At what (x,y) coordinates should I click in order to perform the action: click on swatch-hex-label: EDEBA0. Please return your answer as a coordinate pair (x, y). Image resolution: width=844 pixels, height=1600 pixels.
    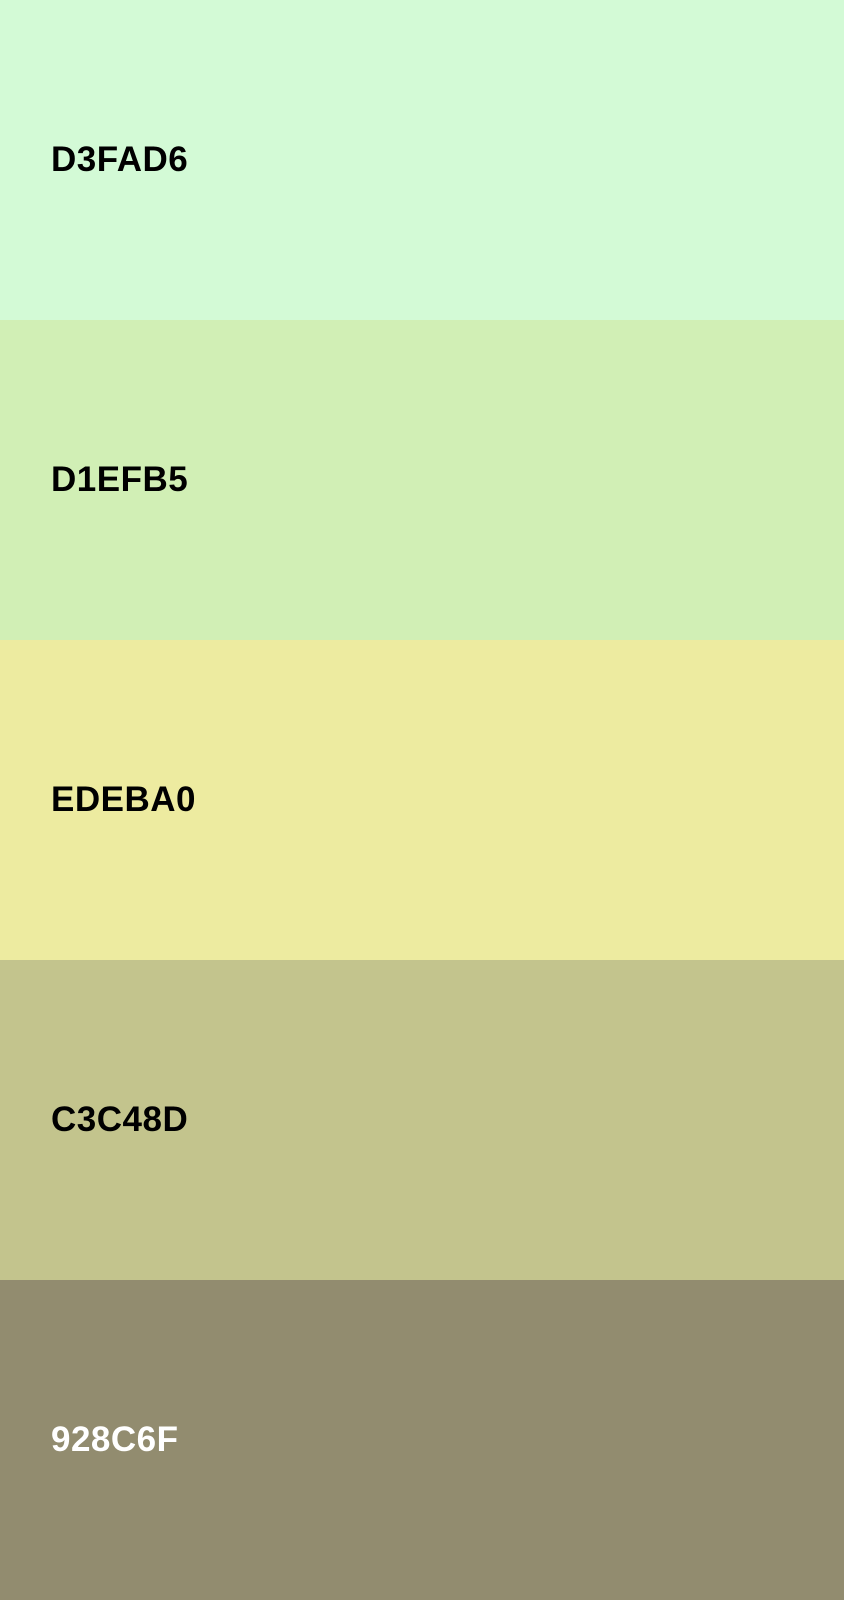
    Looking at the image, I should click on (123, 799).